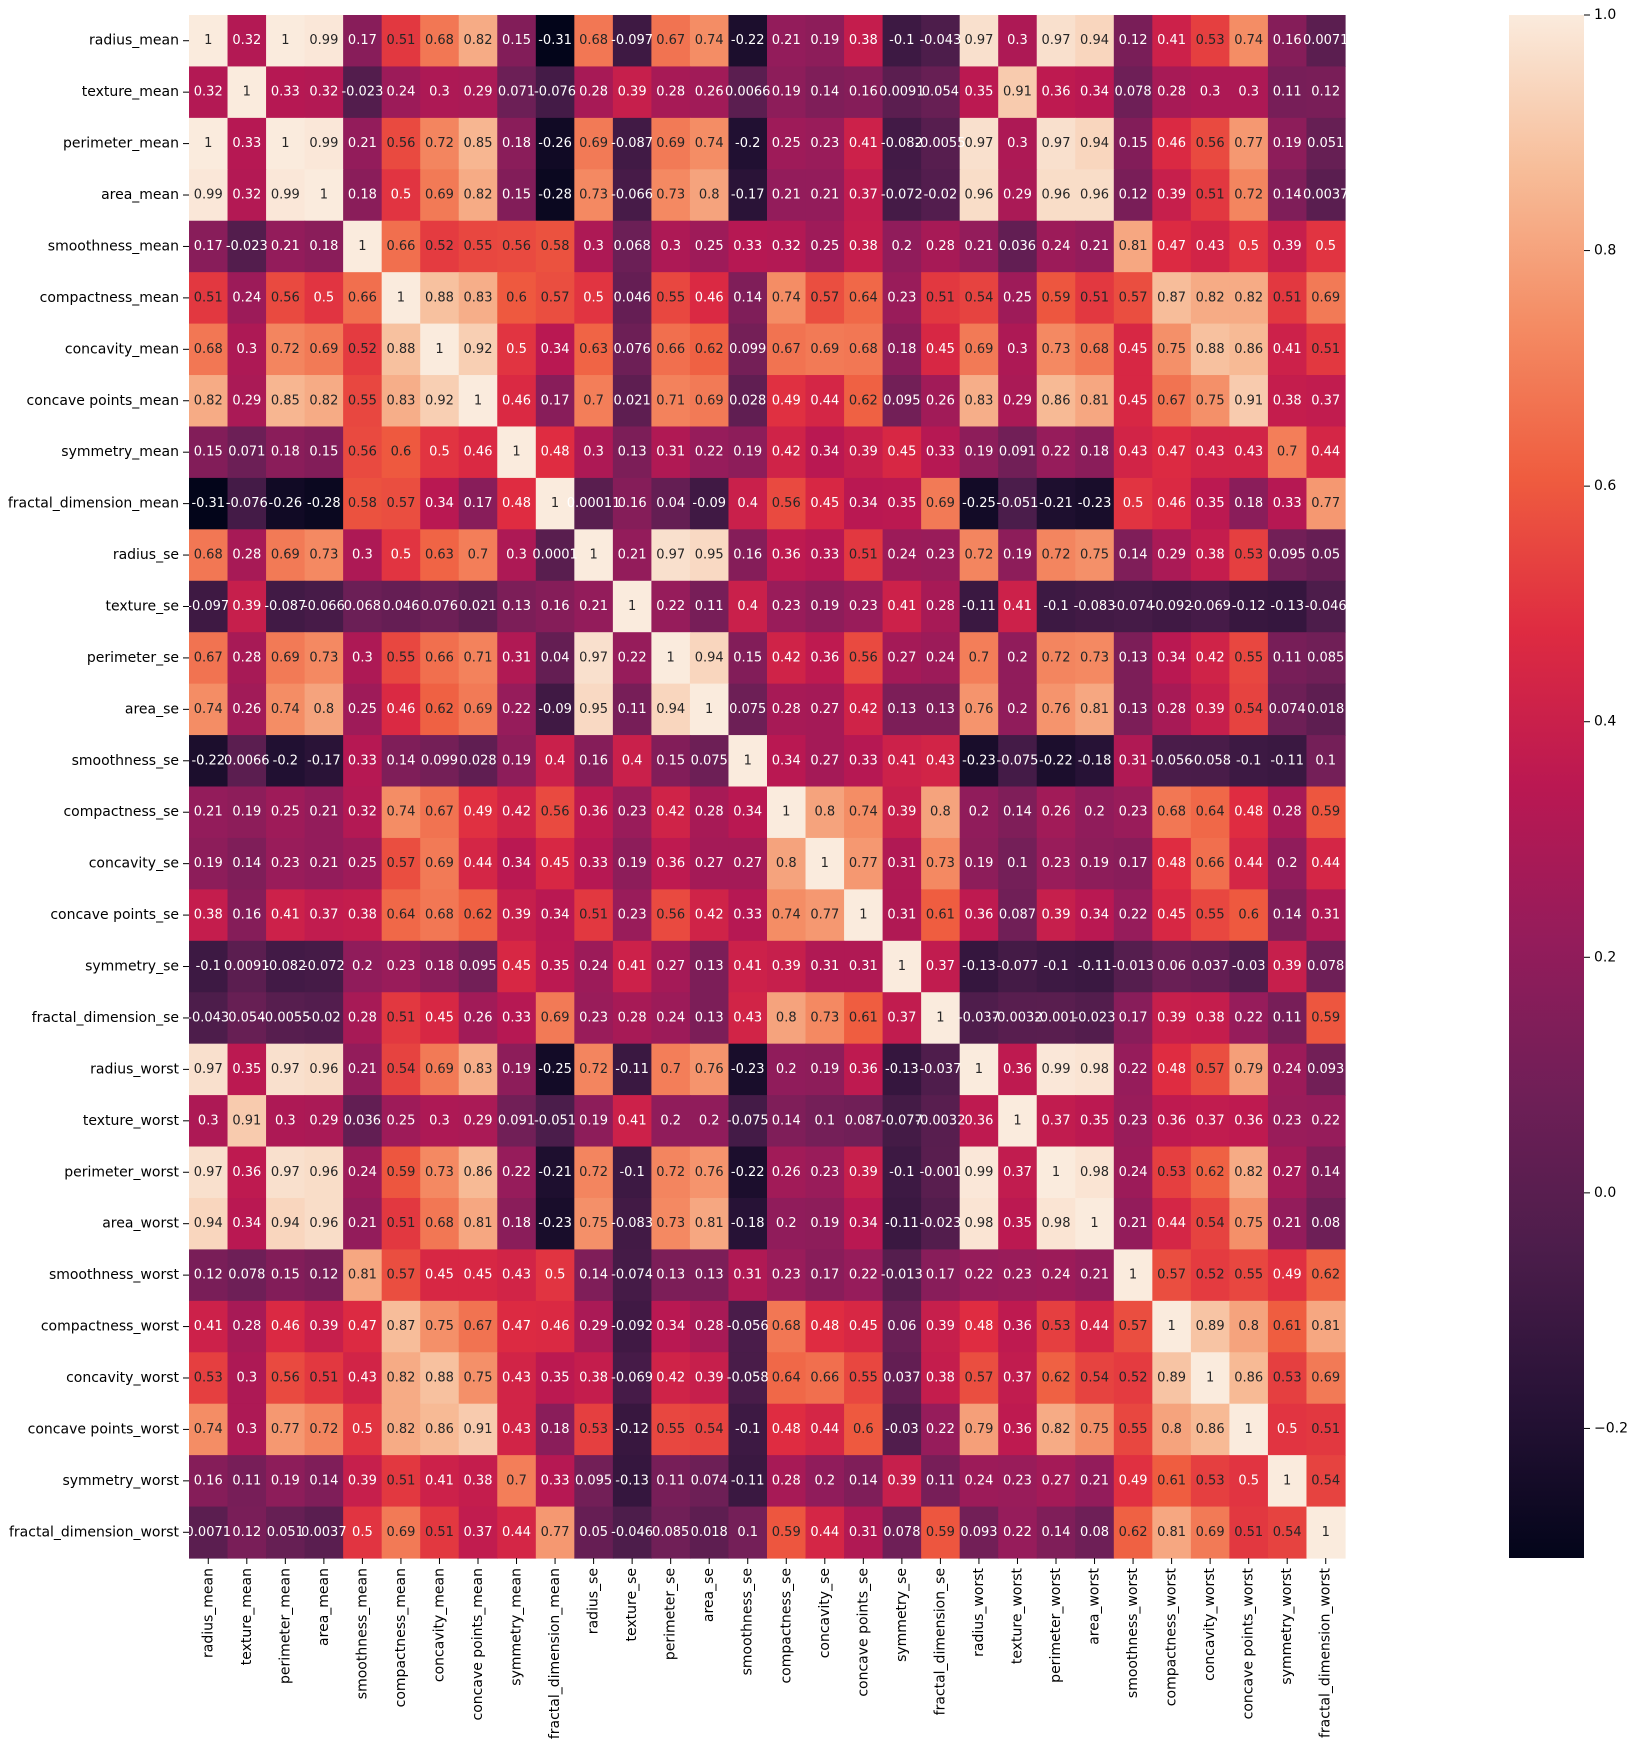 Image resolution: width=1637 pixels, height=1749 pixels. What do you see at coordinates (863, 1120) in the screenshot?
I see `cell-annotation: 0.087` at bounding box center [863, 1120].